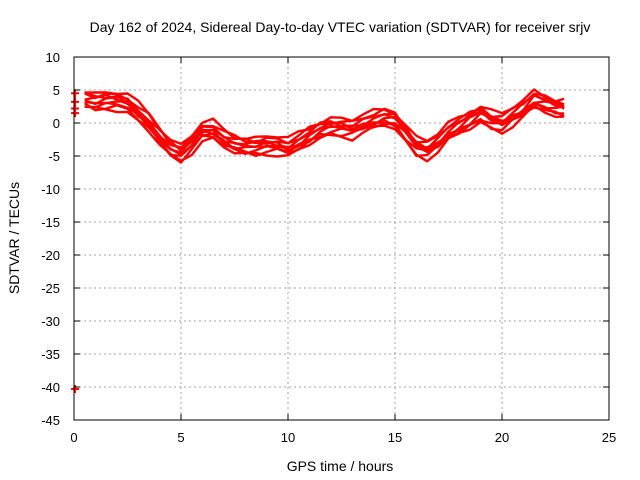 This screenshot has height=480, width=640. Describe the element at coordinates (180, 437) in the screenshot. I see `x-tick-label: 5` at that location.